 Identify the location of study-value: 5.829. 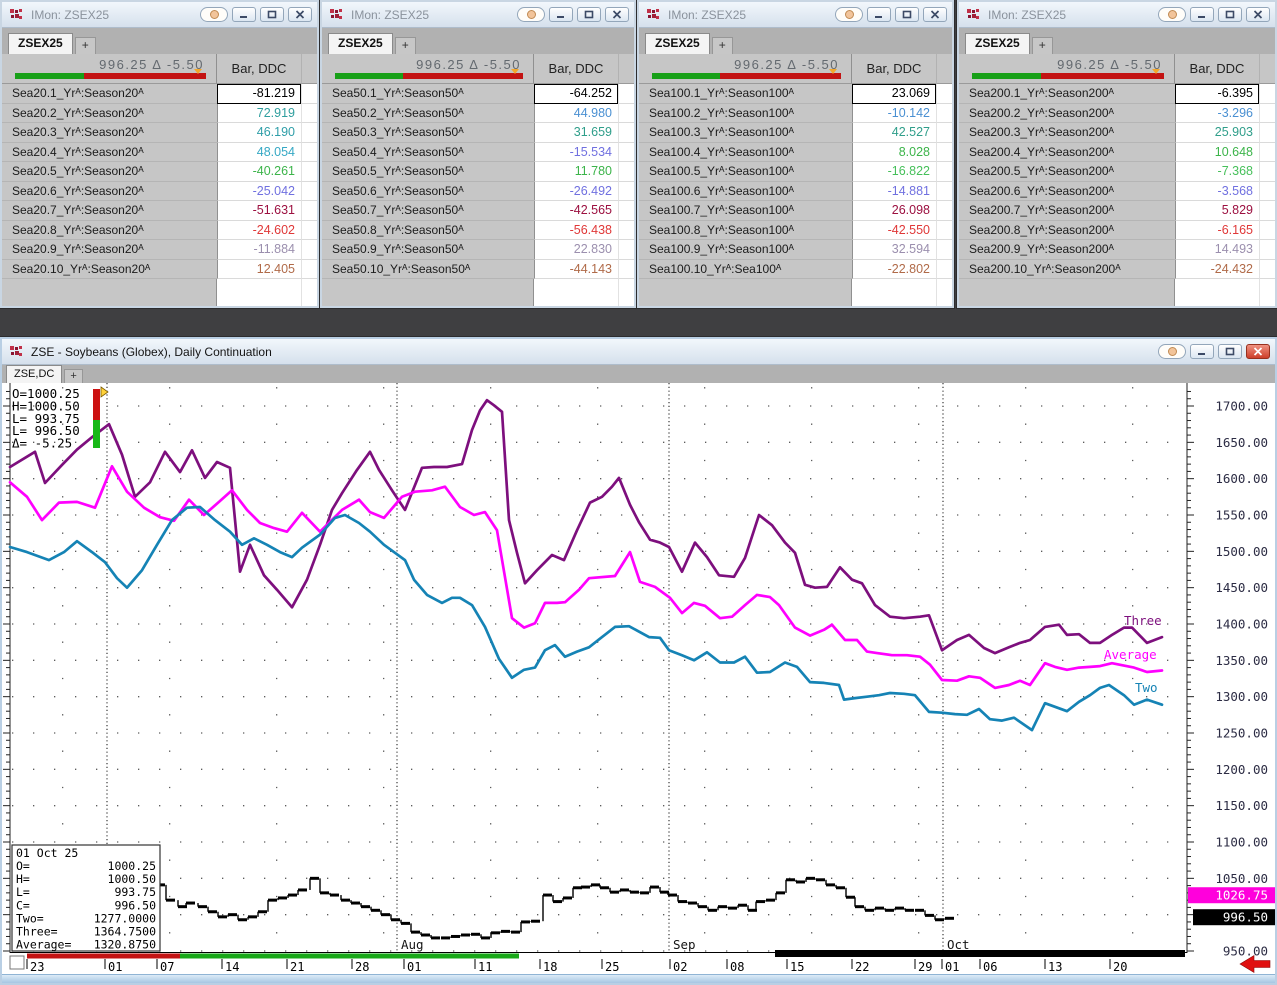
(1217, 211).